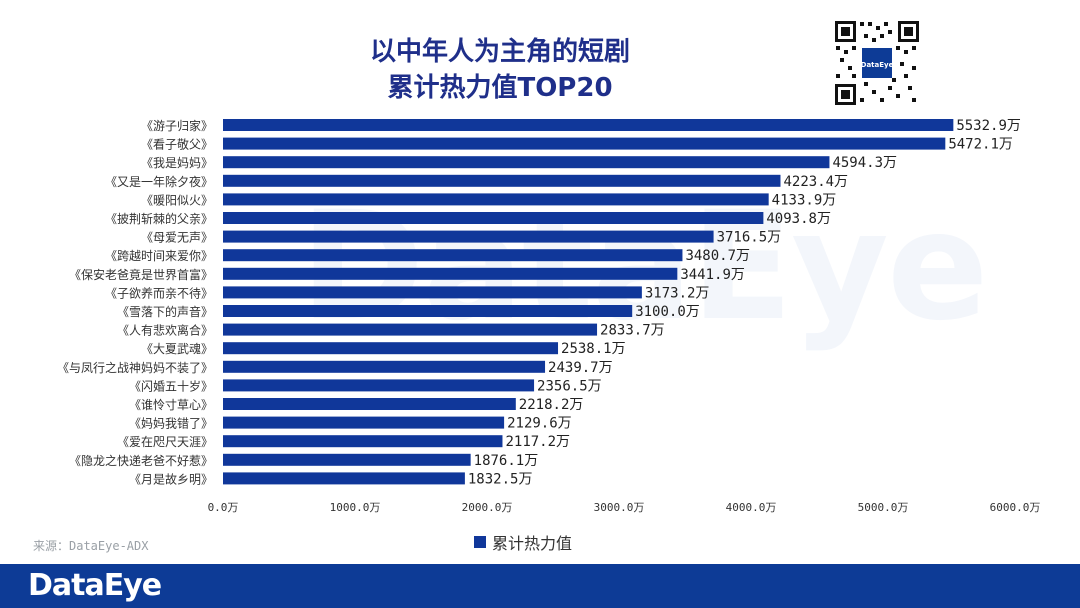 The image size is (1080, 608). What do you see at coordinates (500, 479) in the screenshot?
I see `data-label: 1832.5万` at bounding box center [500, 479].